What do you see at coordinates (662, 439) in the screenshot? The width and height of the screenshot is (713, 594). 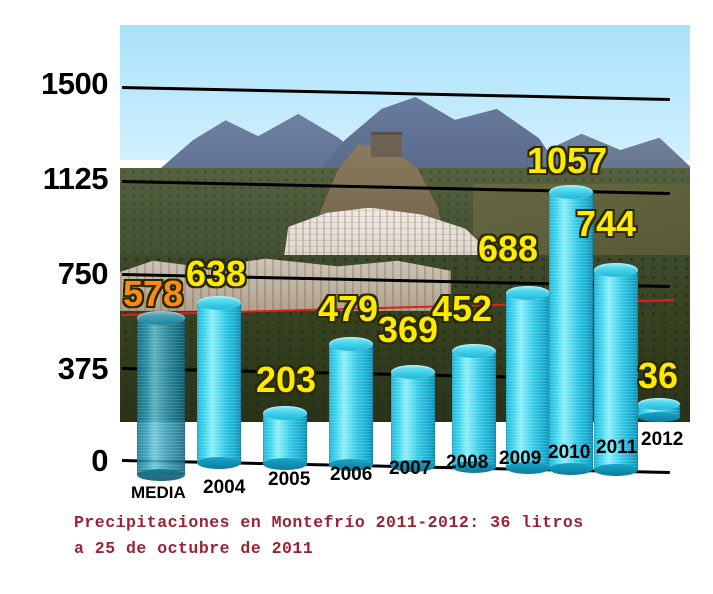 I see `category-label-2012: 2012` at bounding box center [662, 439].